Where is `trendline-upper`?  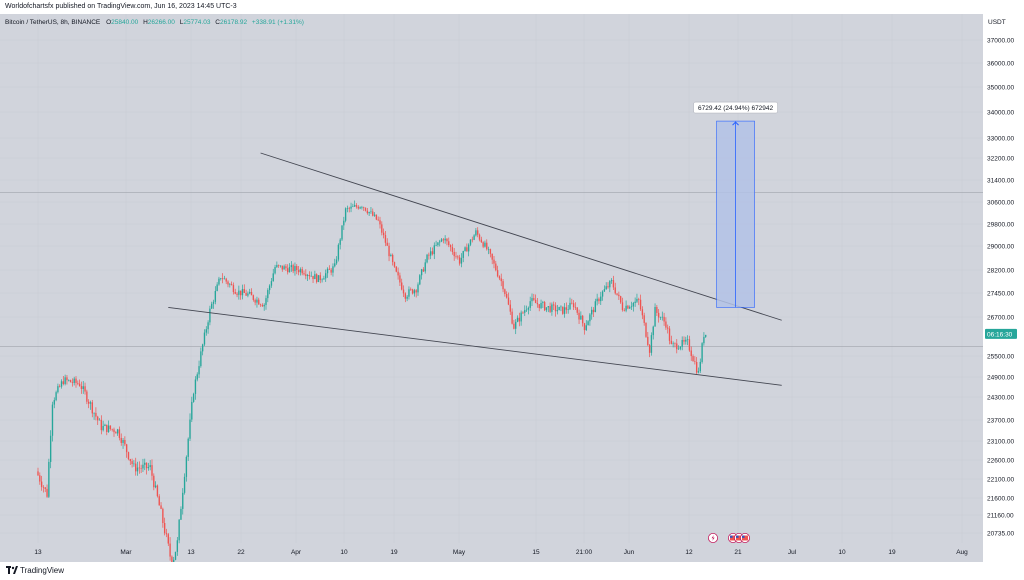 trendline-upper is located at coordinates (521, 236).